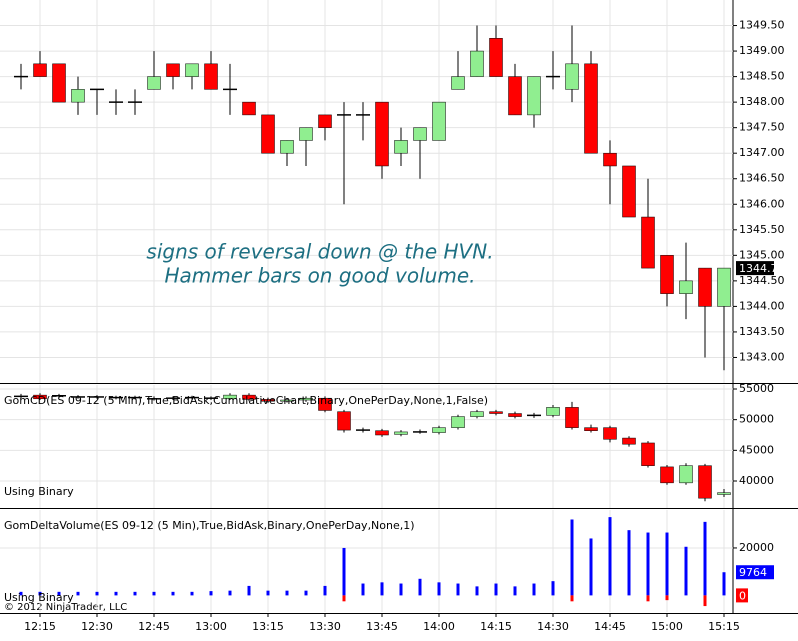 The width and height of the screenshot is (798, 641). Describe the element at coordinates (762, 127) in the screenshot. I see `y-tick-label: 1347.50` at that location.